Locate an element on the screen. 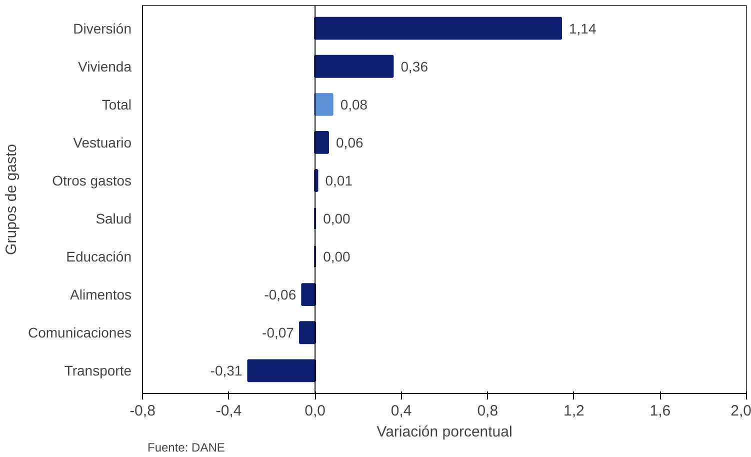 The height and width of the screenshot is (457, 751). source-note: Fuente: DANE is located at coordinates (186, 447).